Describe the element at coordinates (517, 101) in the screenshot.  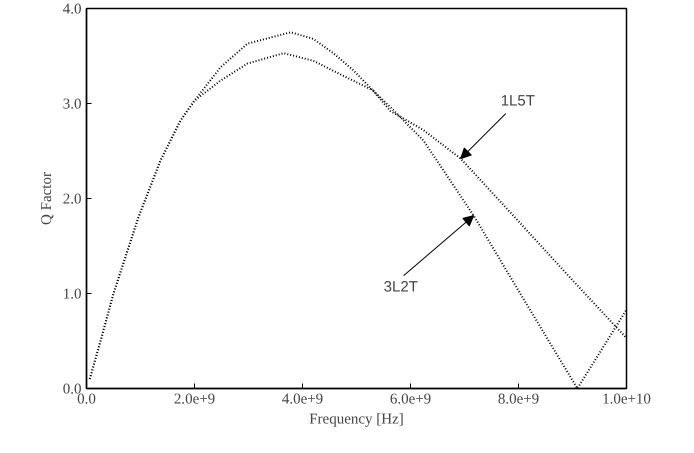
I see `annotation: 1L5T` at that location.